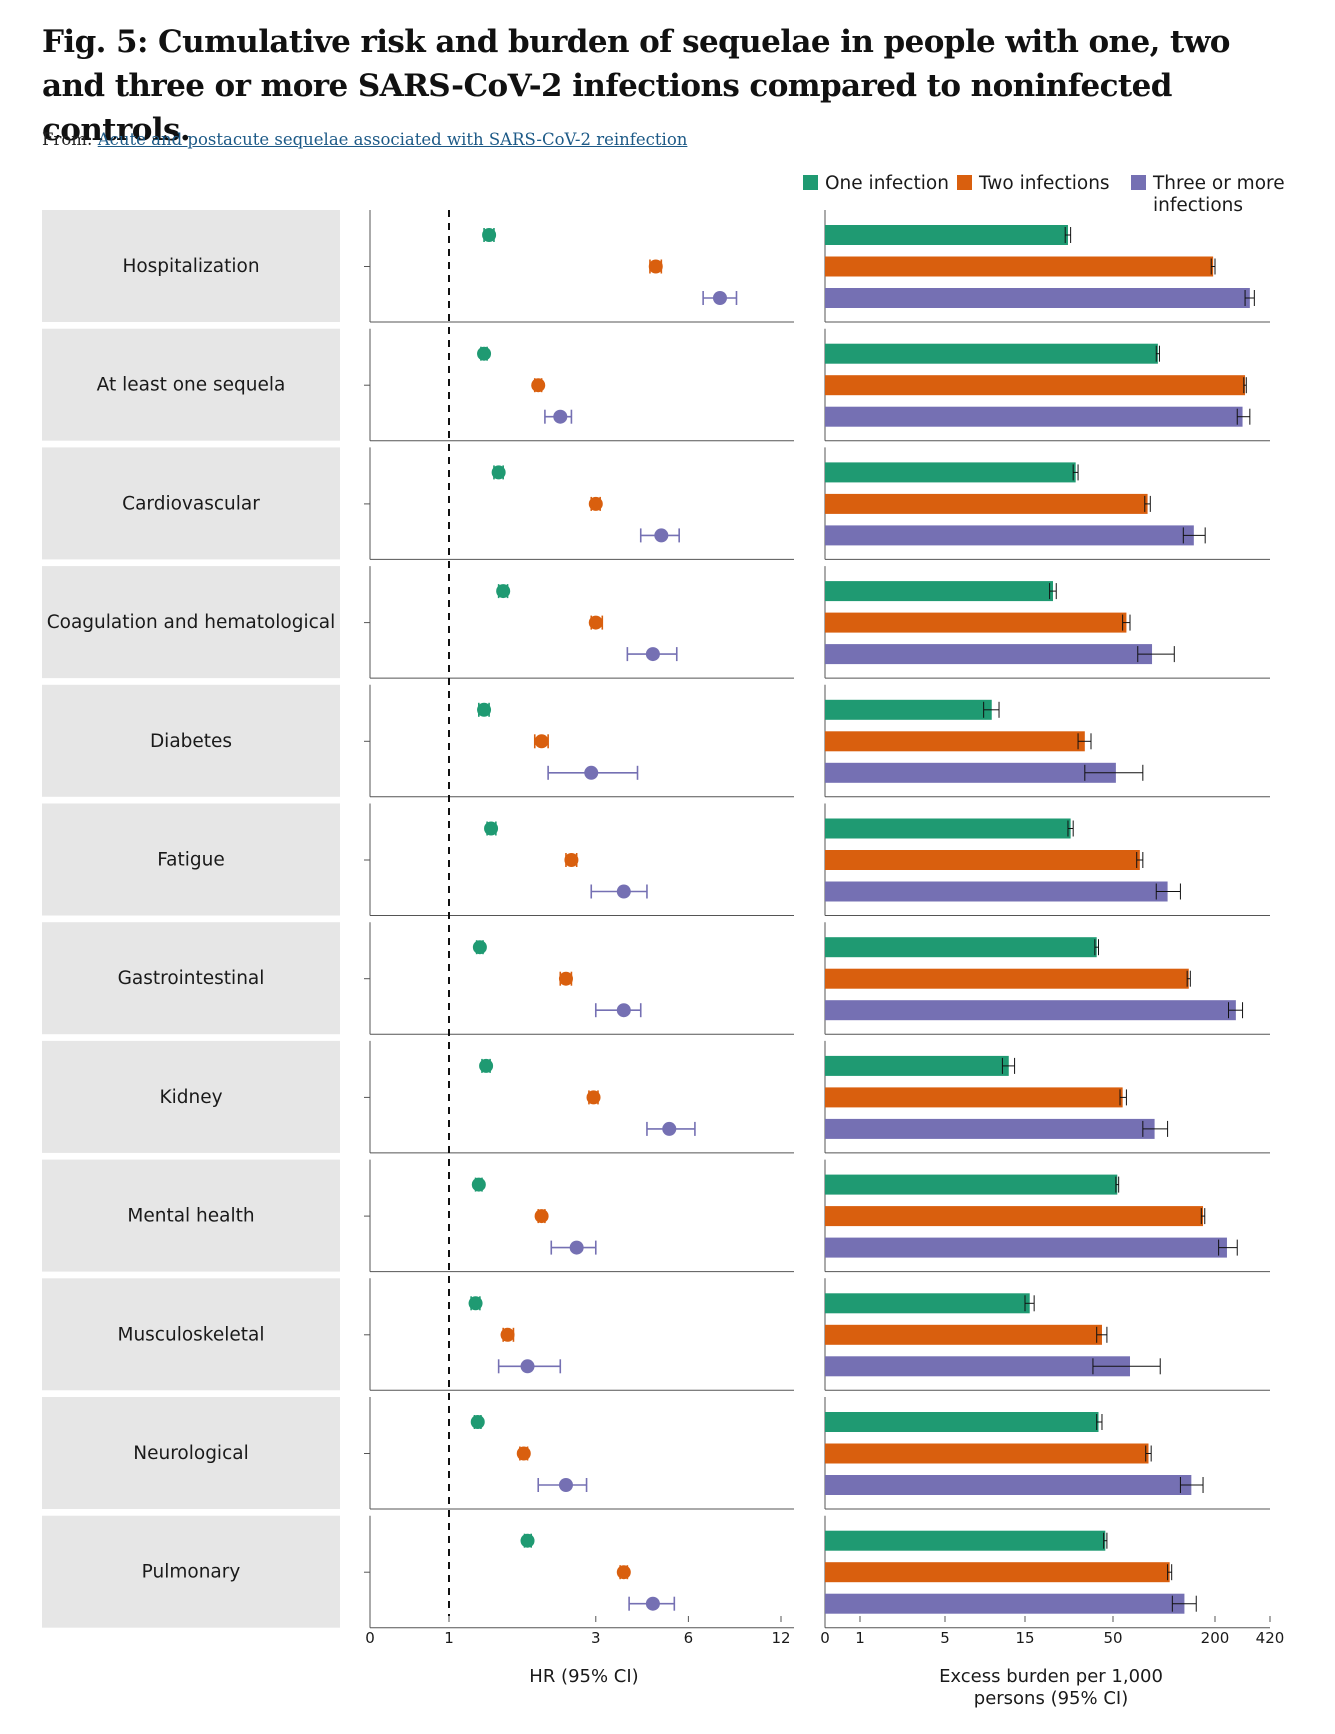  Describe the element at coordinates (583, 1676) in the screenshot. I see `hr-axis-title: HR (95% CI)` at that location.